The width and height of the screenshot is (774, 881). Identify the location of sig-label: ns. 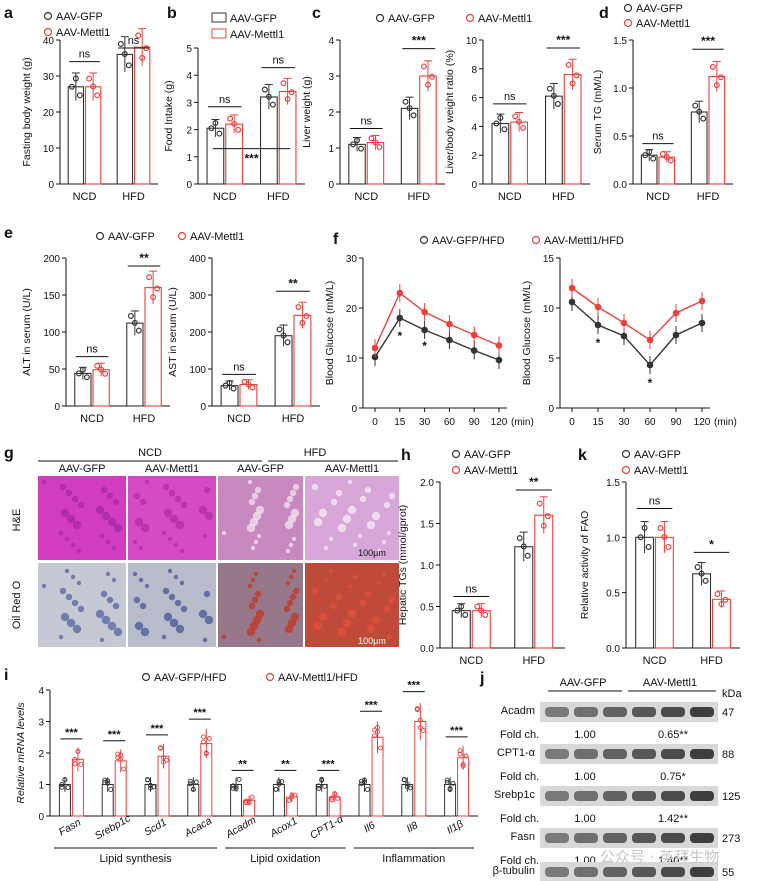
(278, 61).